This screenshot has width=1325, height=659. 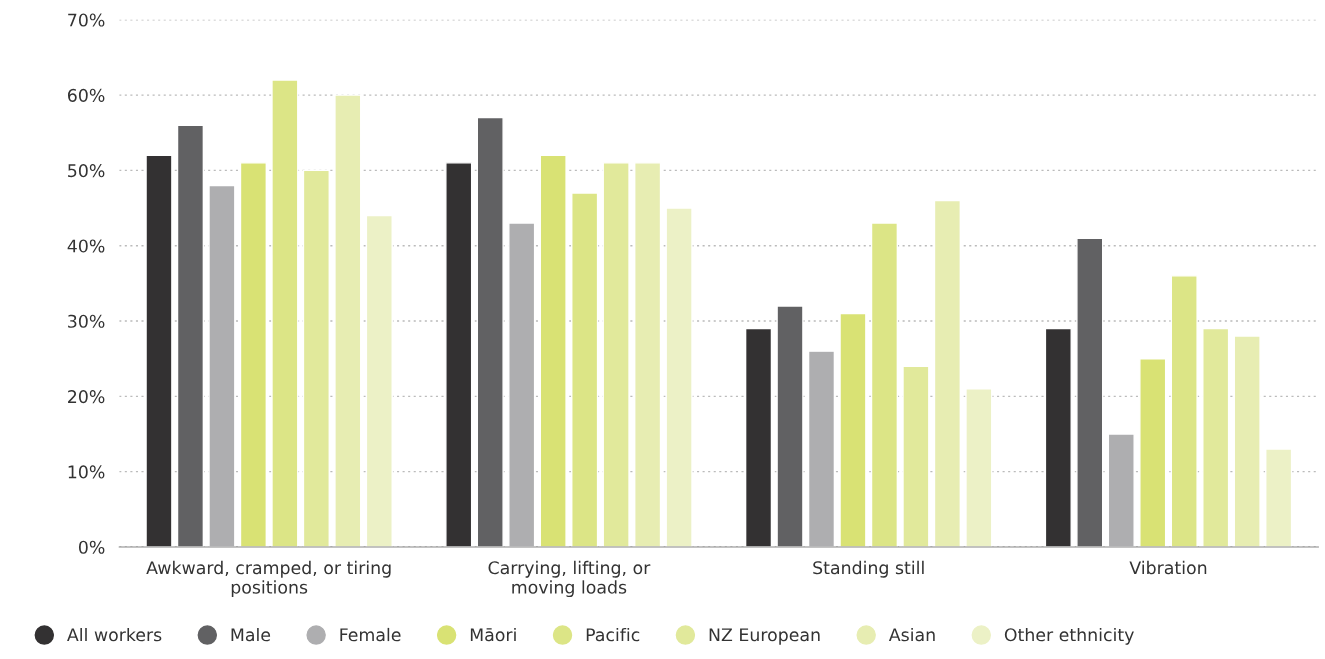 I want to click on y-tick-label: 0%, so click(x=91, y=547).